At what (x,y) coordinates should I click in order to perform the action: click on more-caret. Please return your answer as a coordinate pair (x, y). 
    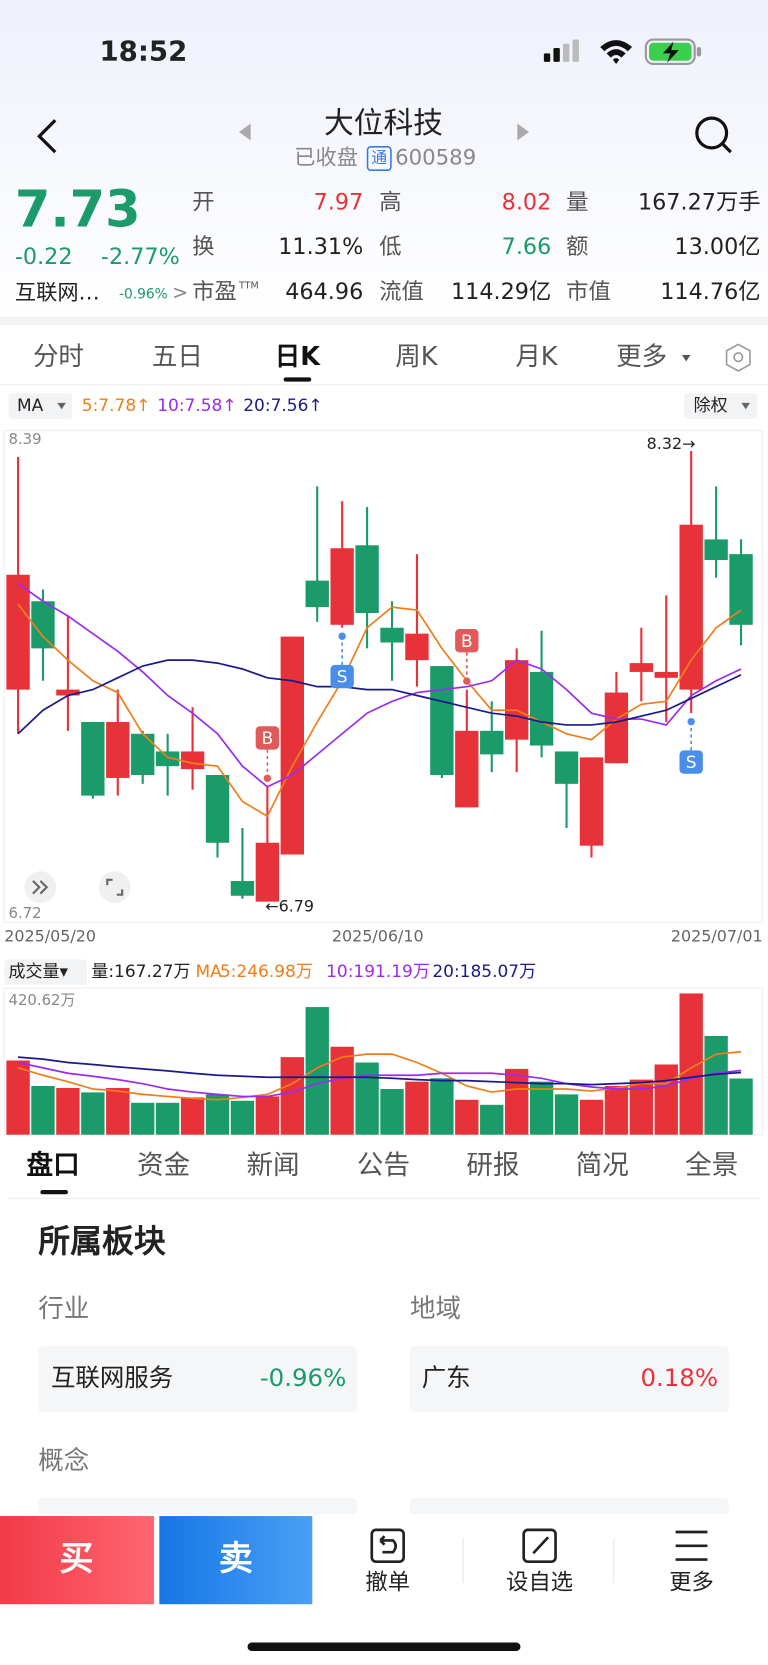
    Looking at the image, I should click on (686, 358).